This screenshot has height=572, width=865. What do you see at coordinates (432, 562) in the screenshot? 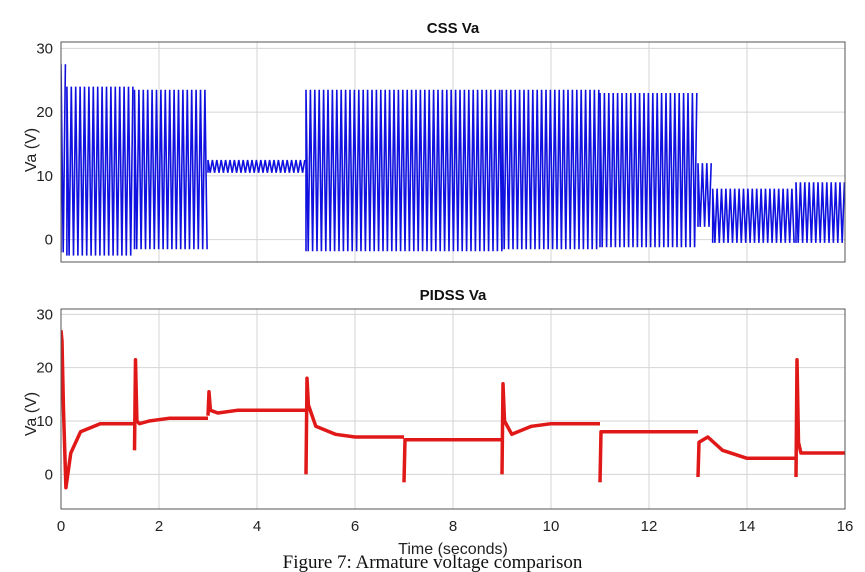
I see `figure-caption: Figure 7: Armature voltage comparison` at bounding box center [432, 562].